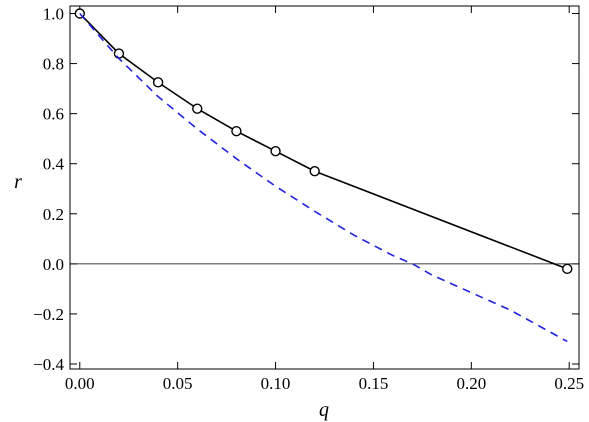 This screenshot has width=589, height=422. What do you see at coordinates (53, 214) in the screenshot?
I see `y-tick-label: 0.2` at bounding box center [53, 214].